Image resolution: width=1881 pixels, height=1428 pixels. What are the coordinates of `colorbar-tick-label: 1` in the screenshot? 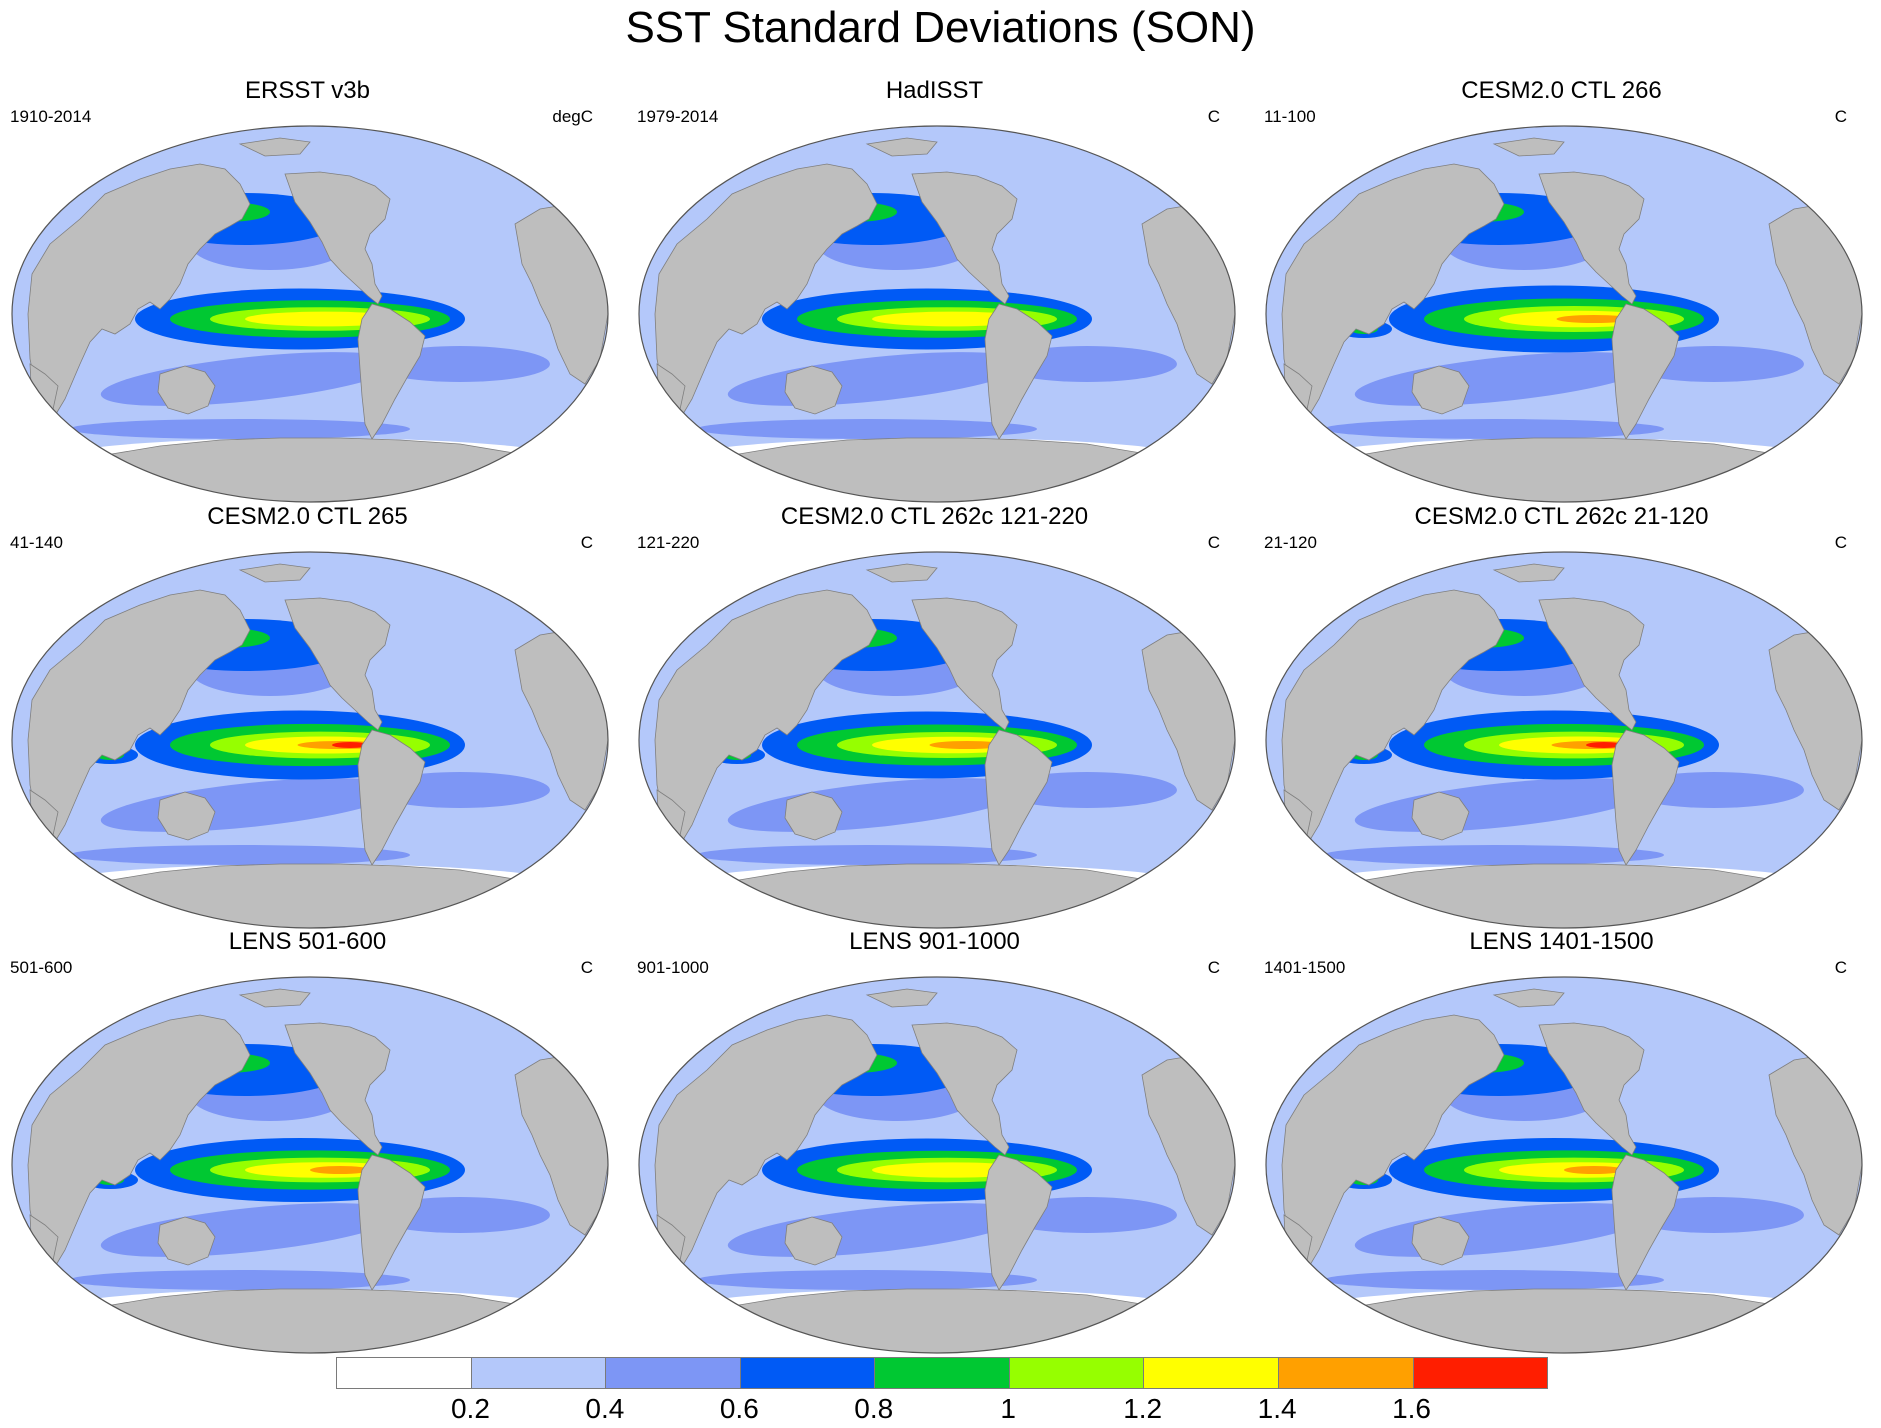 It's located at (1008, 1408).